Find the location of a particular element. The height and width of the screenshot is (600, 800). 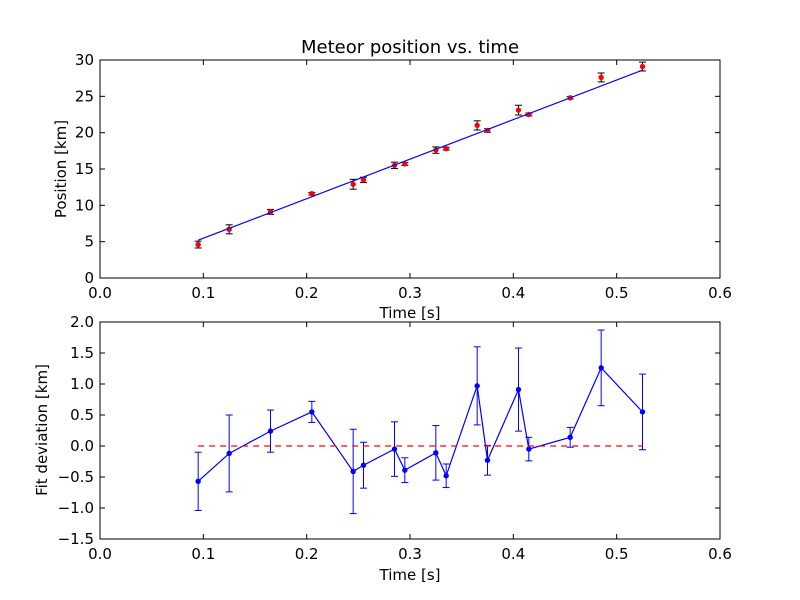

y-tick-label: −1.0 is located at coordinates (76, 508).